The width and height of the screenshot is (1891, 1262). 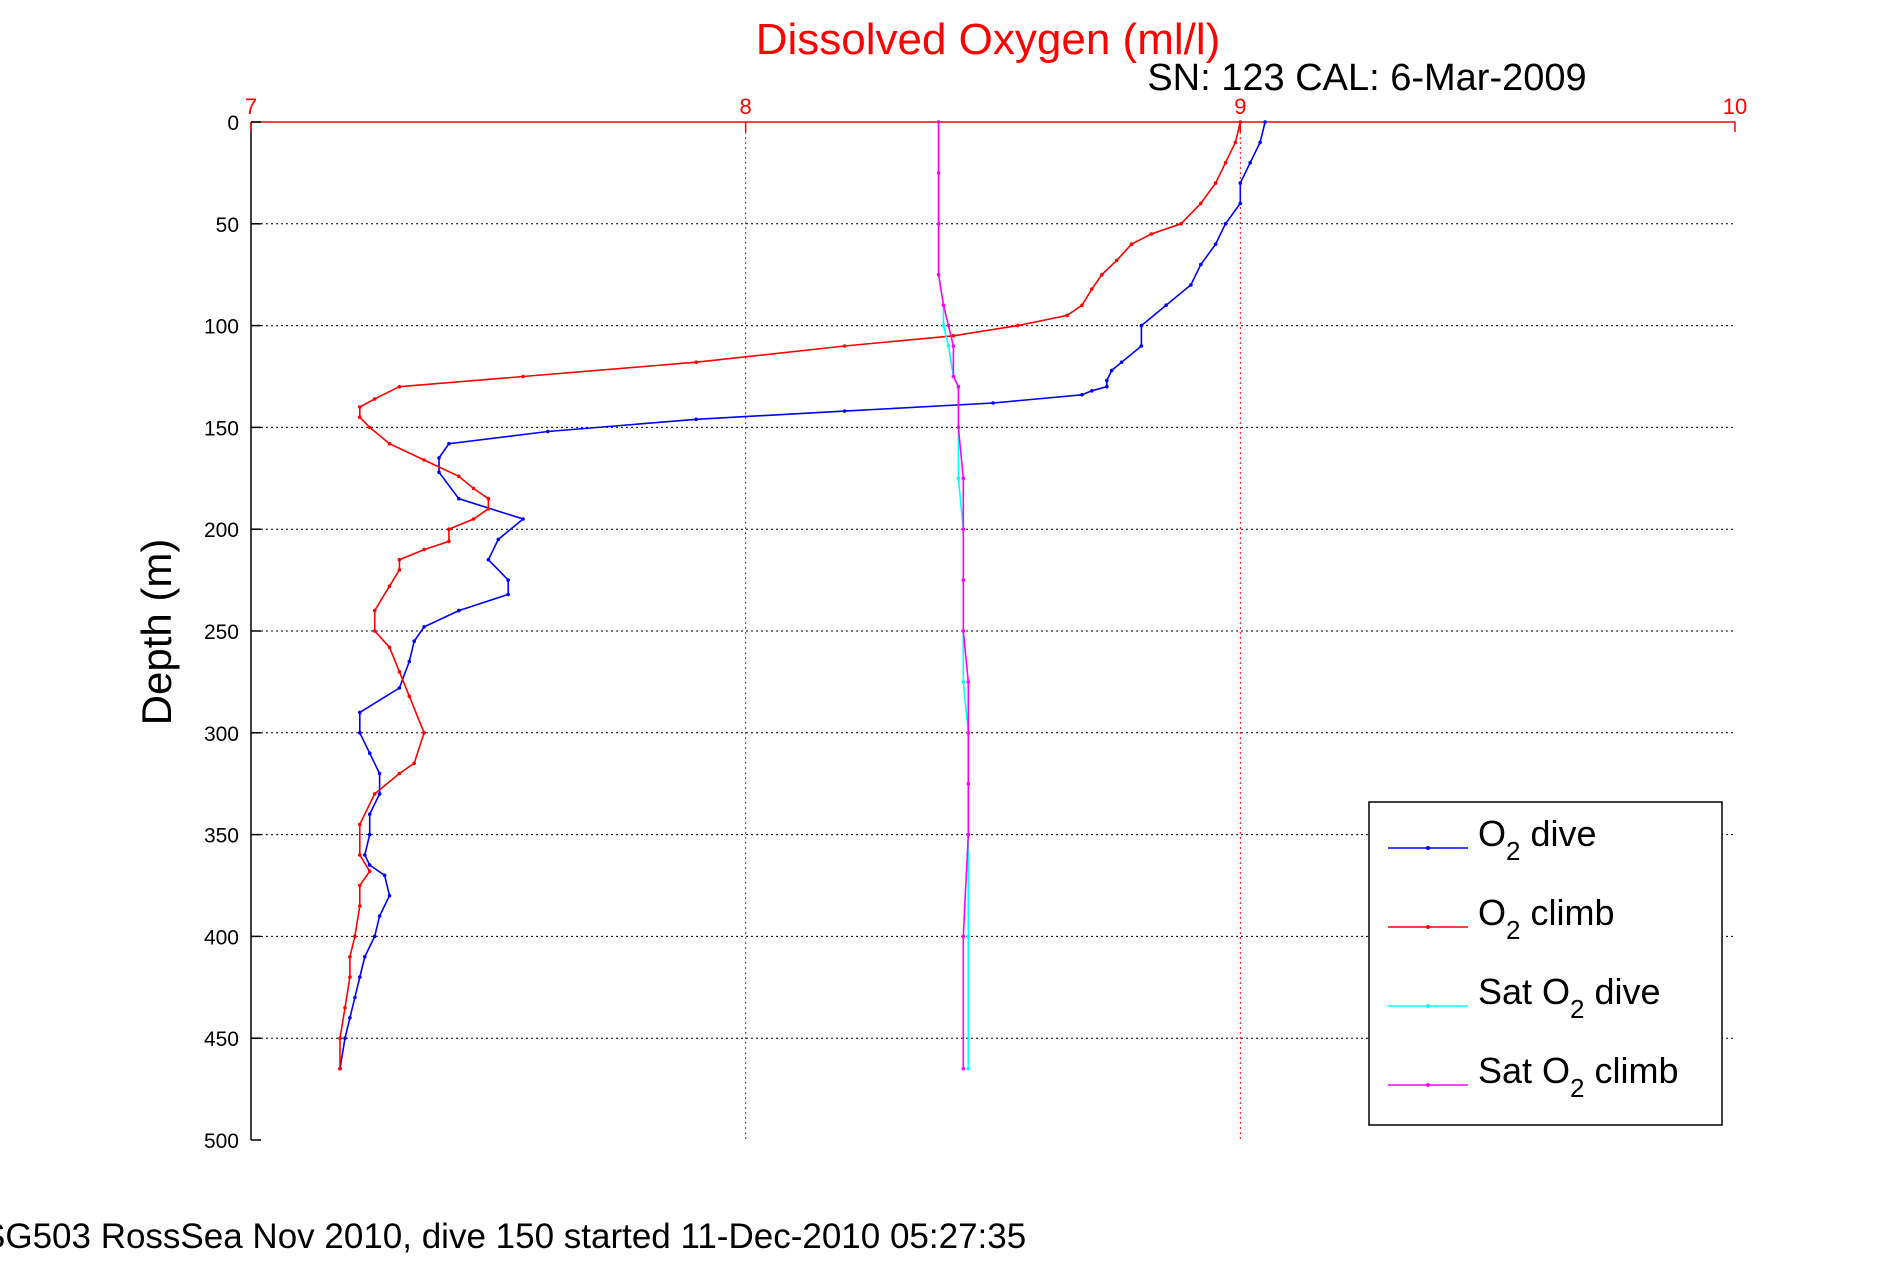 What do you see at coordinates (953, 595) in the screenshot?
I see `series-sat-o2-climb` at bounding box center [953, 595].